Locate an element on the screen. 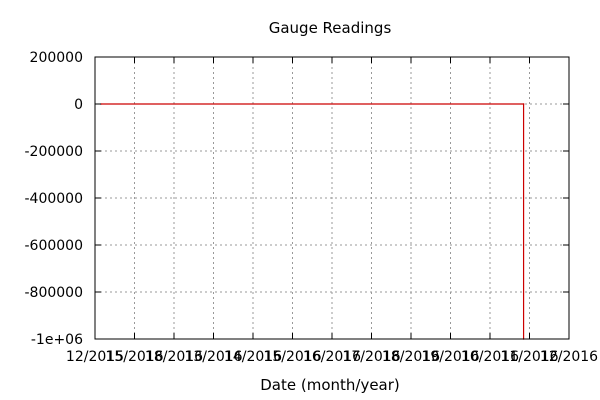 The image size is (600, 400). y-tick-label: -400000 is located at coordinates (54, 199).